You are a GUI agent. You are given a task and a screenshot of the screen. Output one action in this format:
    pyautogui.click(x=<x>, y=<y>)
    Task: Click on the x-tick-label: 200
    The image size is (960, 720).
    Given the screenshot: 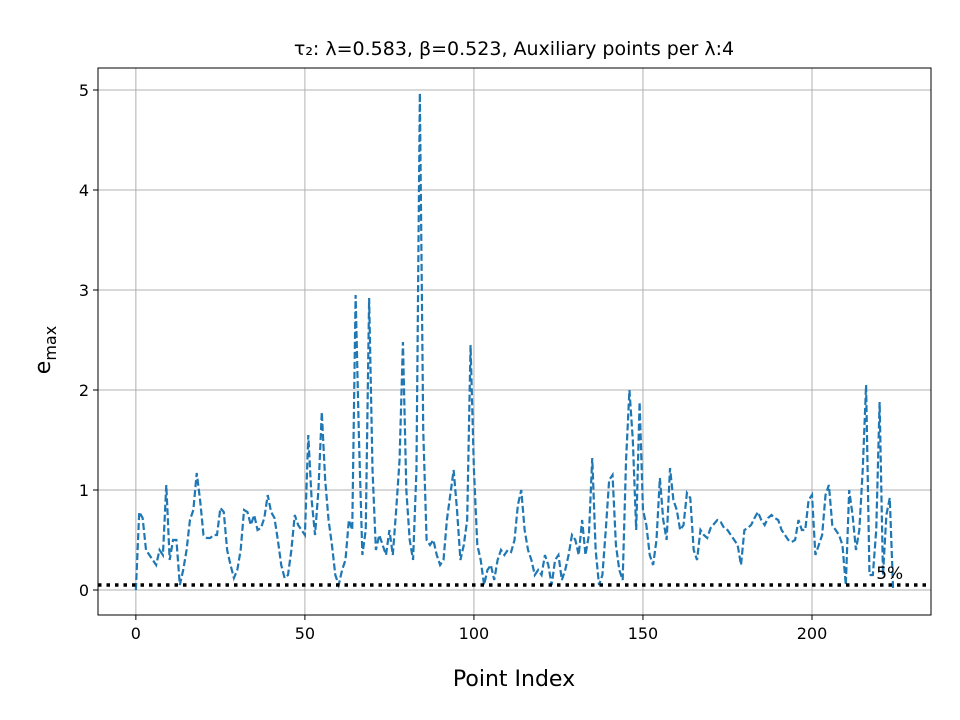 What is the action you would take?
    pyautogui.click(x=812, y=633)
    